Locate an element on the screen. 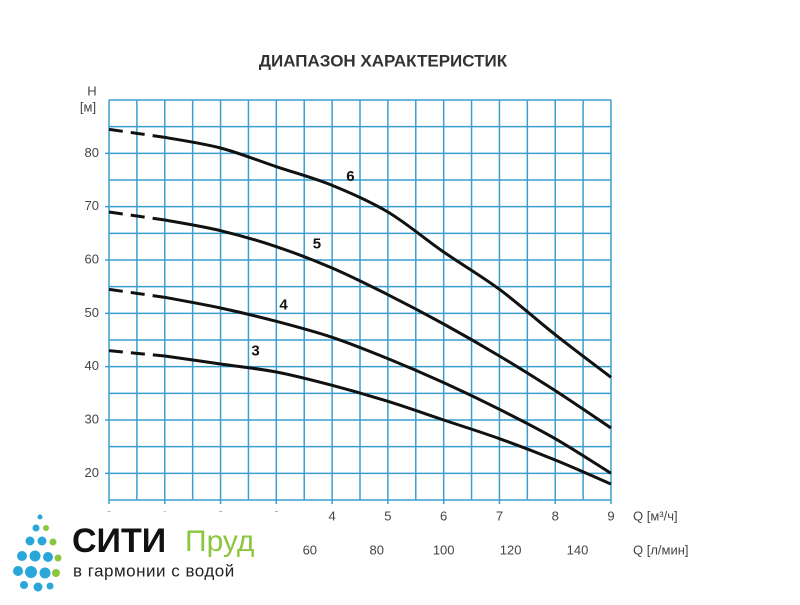 The width and height of the screenshot is (800, 605). curve-label: 6 is located at coordinates (350, 176).